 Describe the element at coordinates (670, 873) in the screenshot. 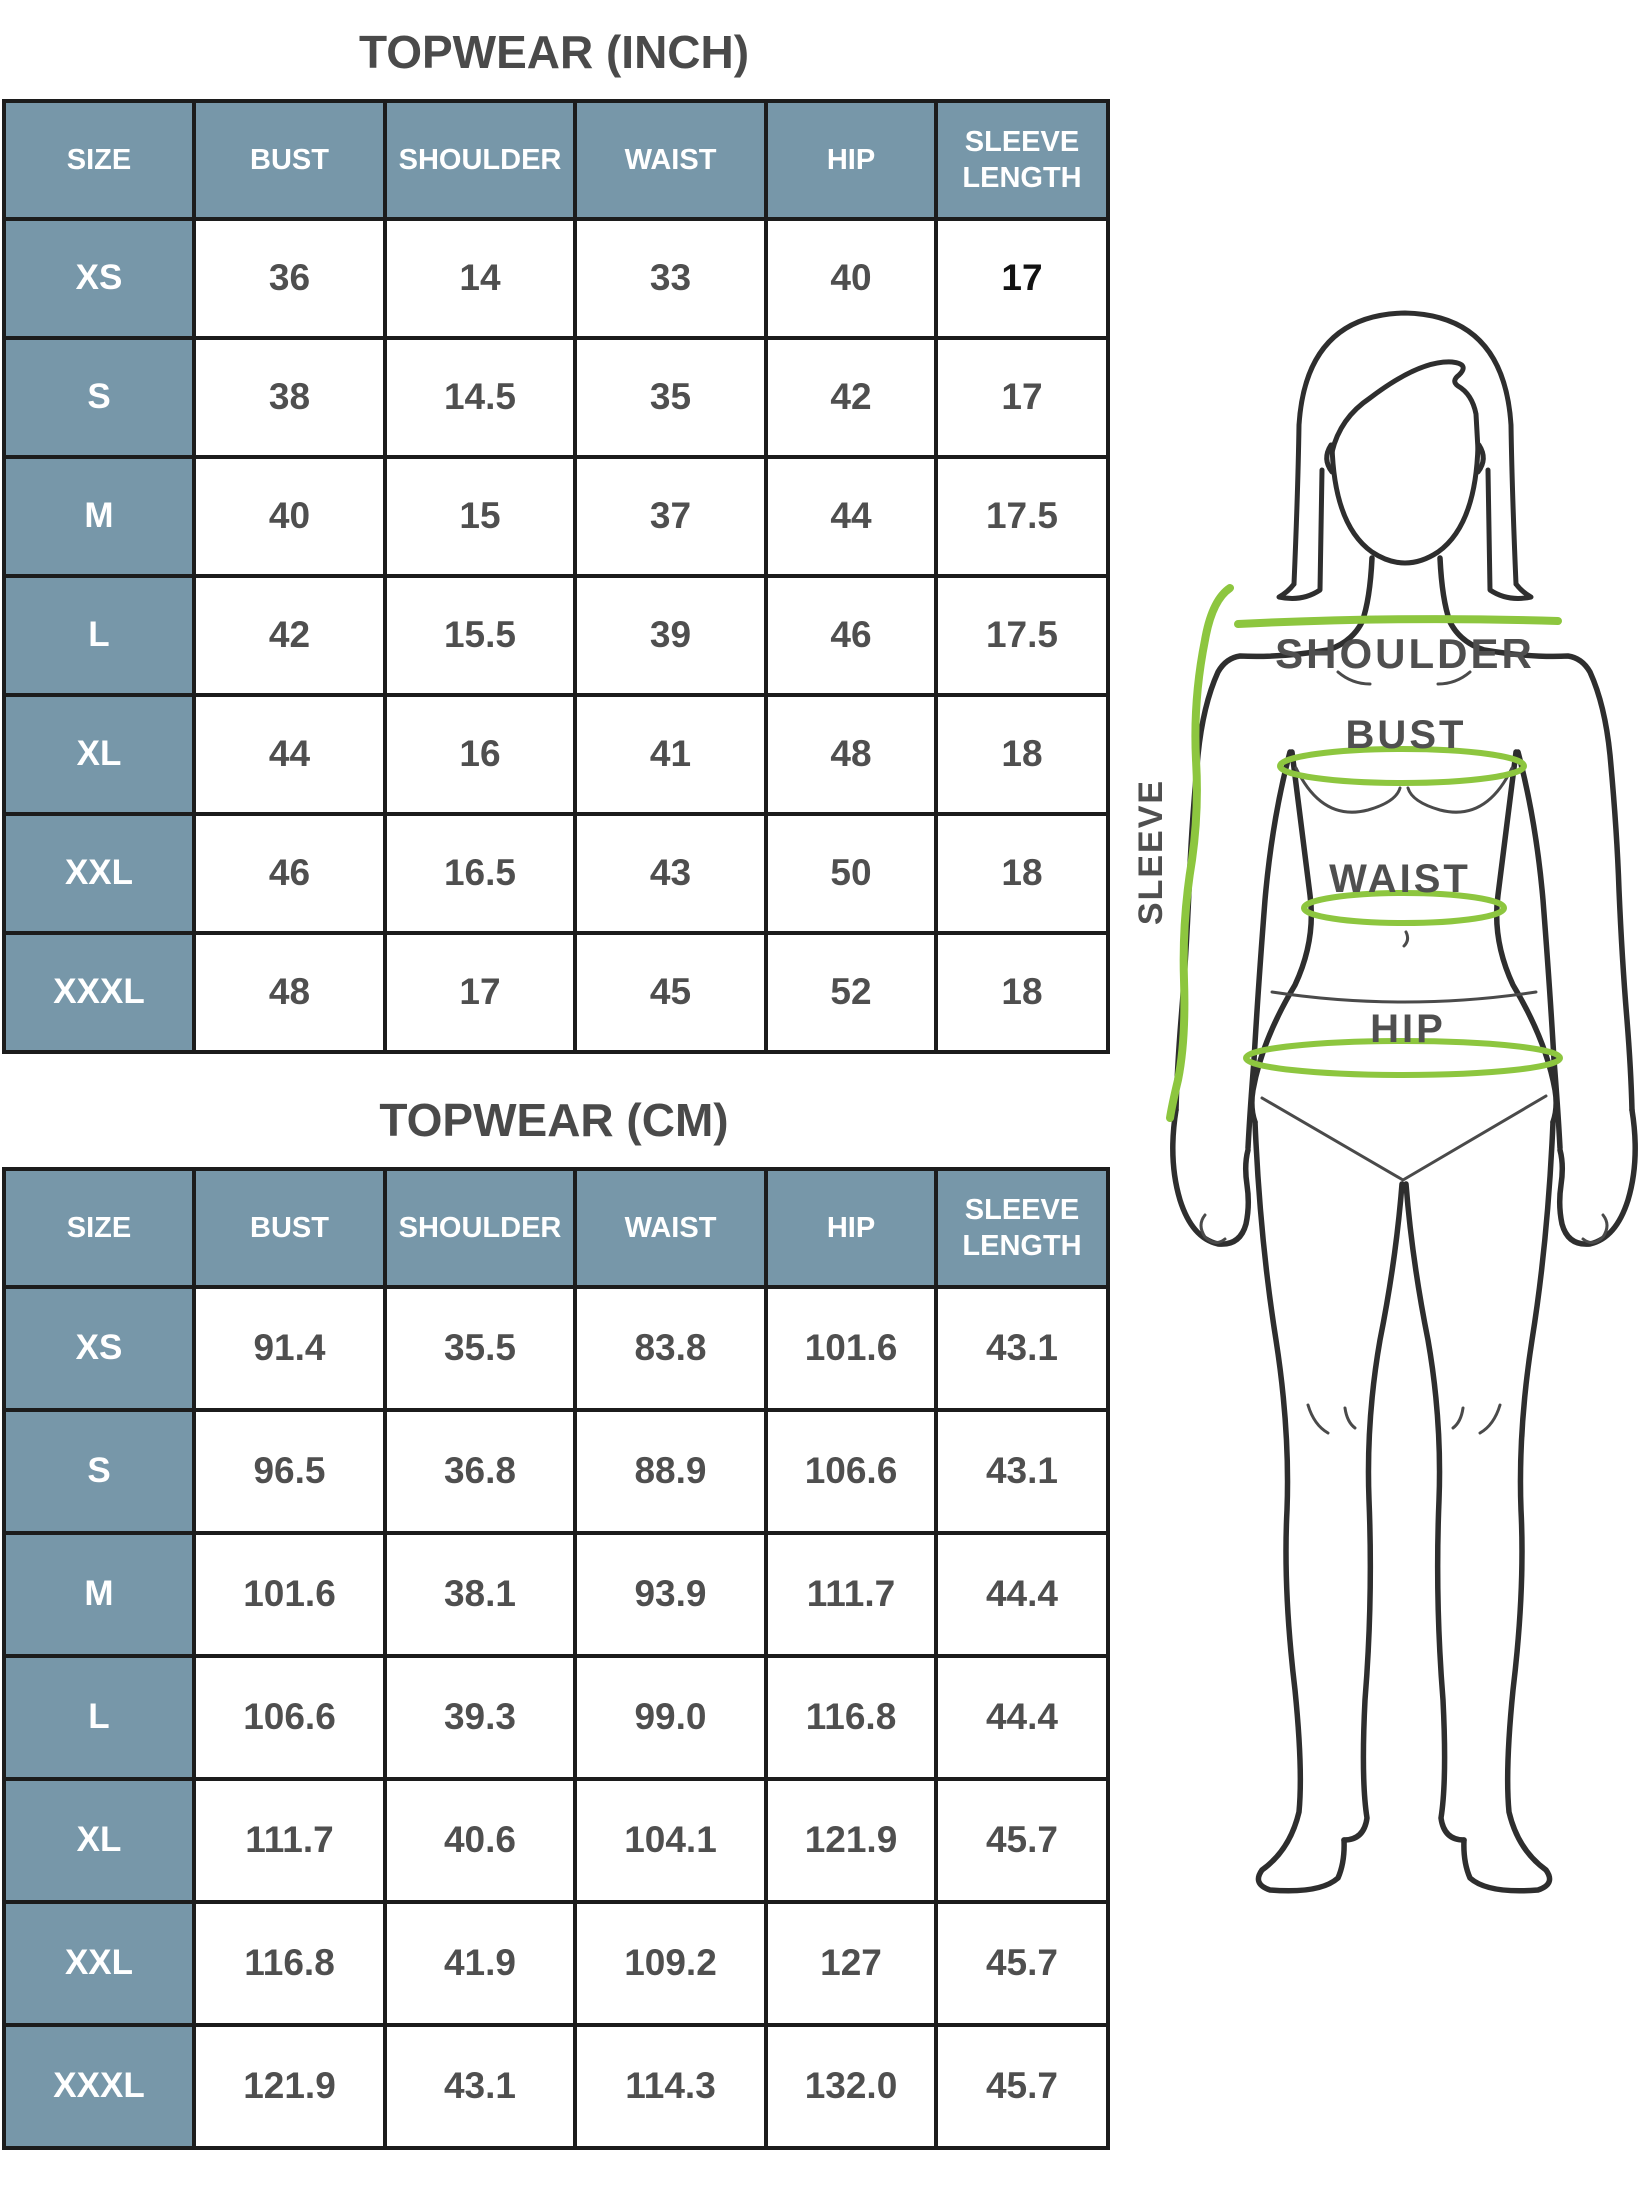

I see `value-cell: 43` at that location.